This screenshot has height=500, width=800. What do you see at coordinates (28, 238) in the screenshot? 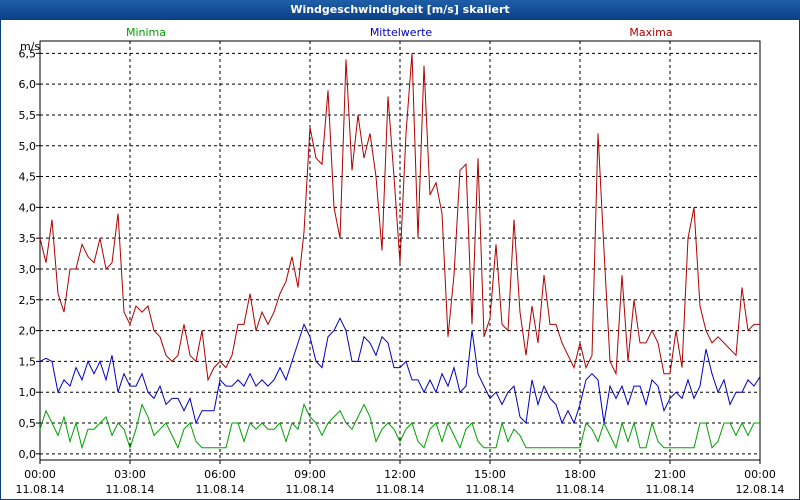
I see `y-tick-label: 3,5` at bounding box center [28, 238].